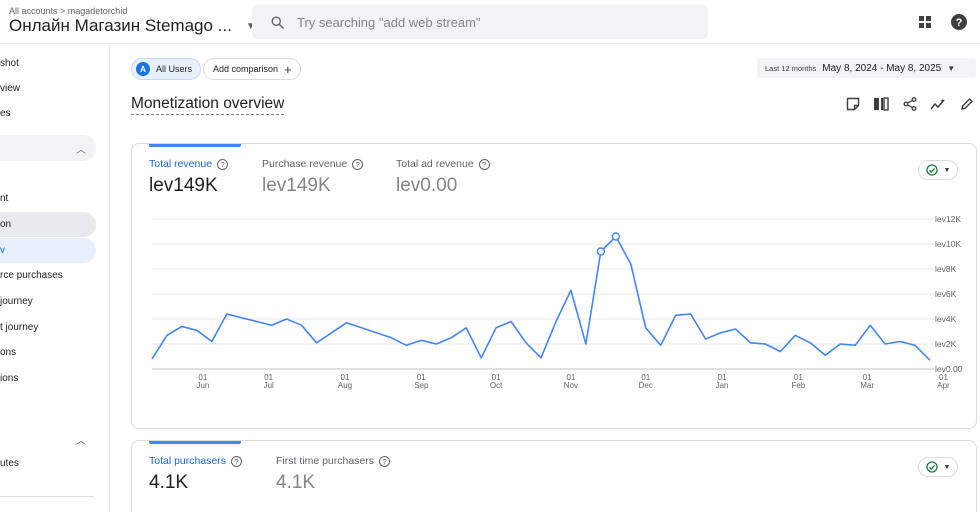 This screenshot has height=512, width=980. Describe the element at coordinates (946, 269) in the screenshot. I see `y-tick-label: lev8K` at that location.